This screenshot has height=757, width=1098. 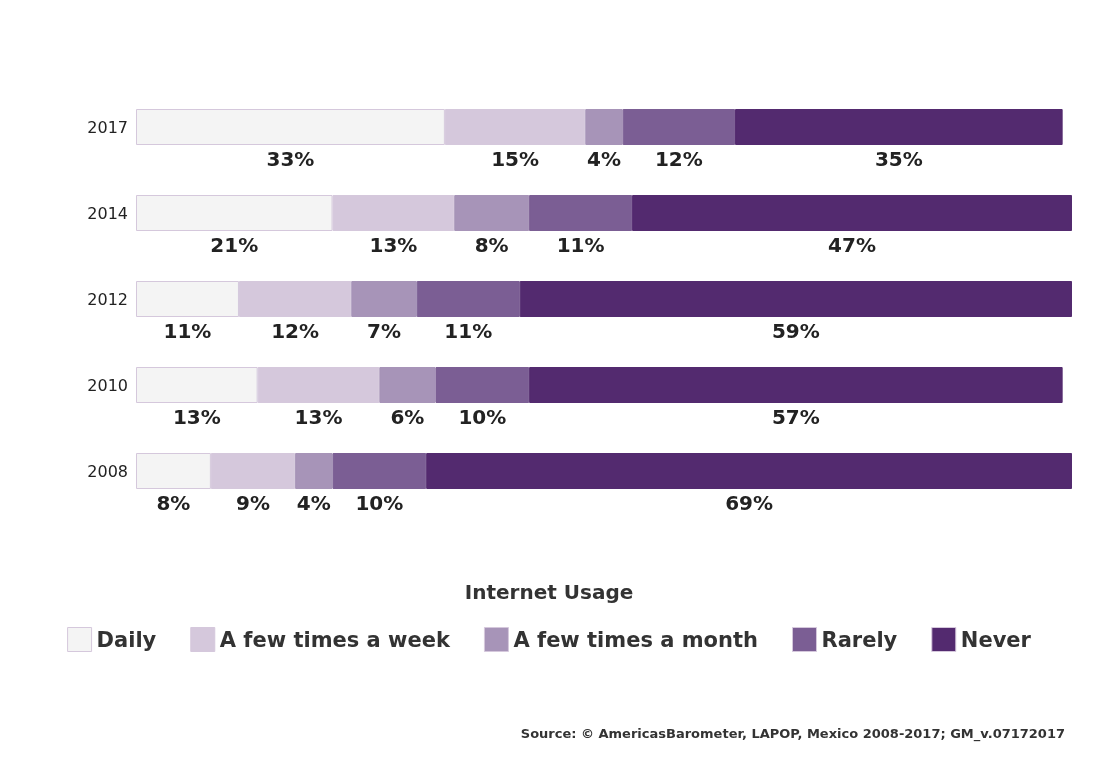 I want to click on y-tick-label: 2014, so click(x=107, y=213).